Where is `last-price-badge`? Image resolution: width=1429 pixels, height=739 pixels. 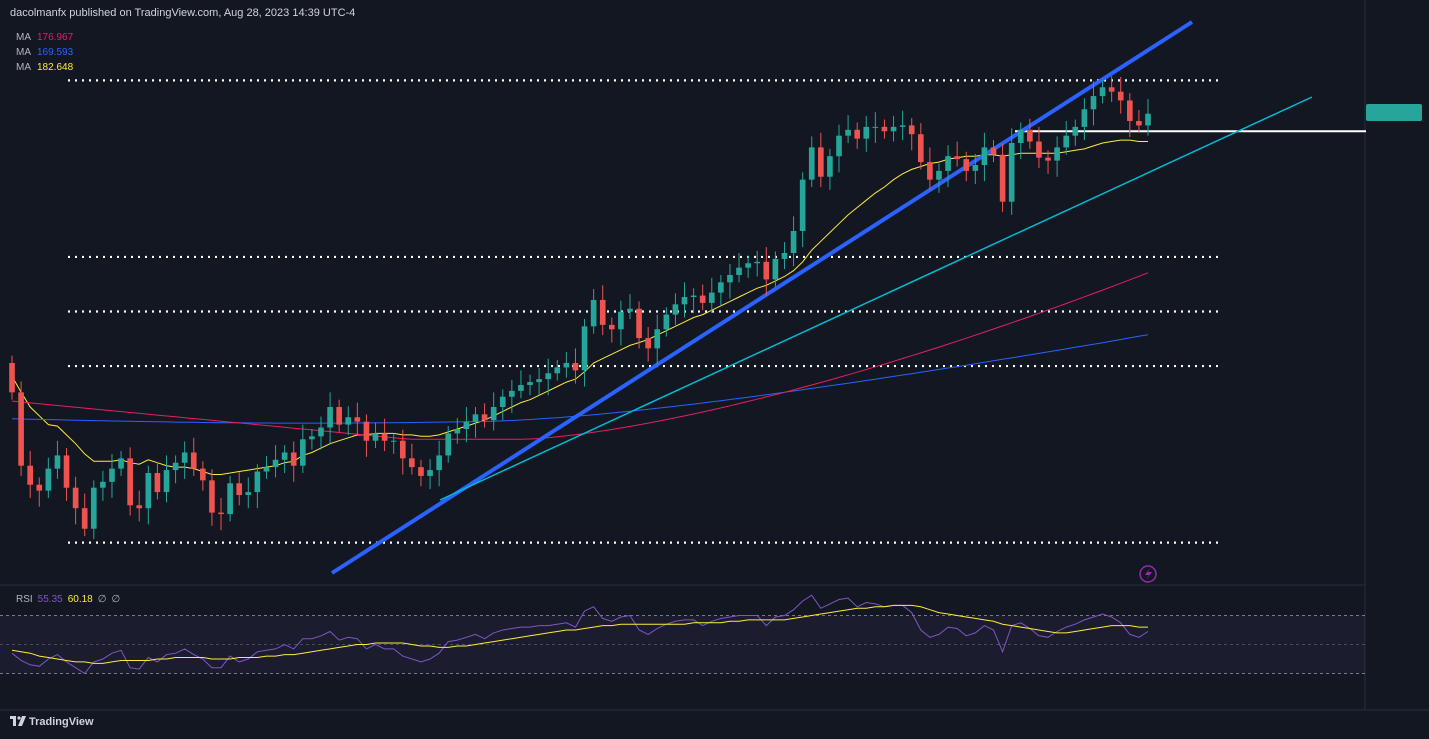 last-price-badge is located at coordinates (1394, 112).